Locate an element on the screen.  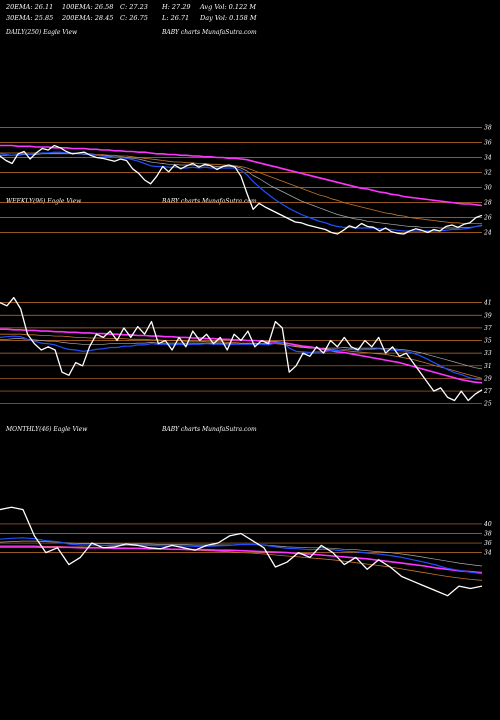
stat-ema30: 30EMA: 25.85 is located at coordinates (30, 18).